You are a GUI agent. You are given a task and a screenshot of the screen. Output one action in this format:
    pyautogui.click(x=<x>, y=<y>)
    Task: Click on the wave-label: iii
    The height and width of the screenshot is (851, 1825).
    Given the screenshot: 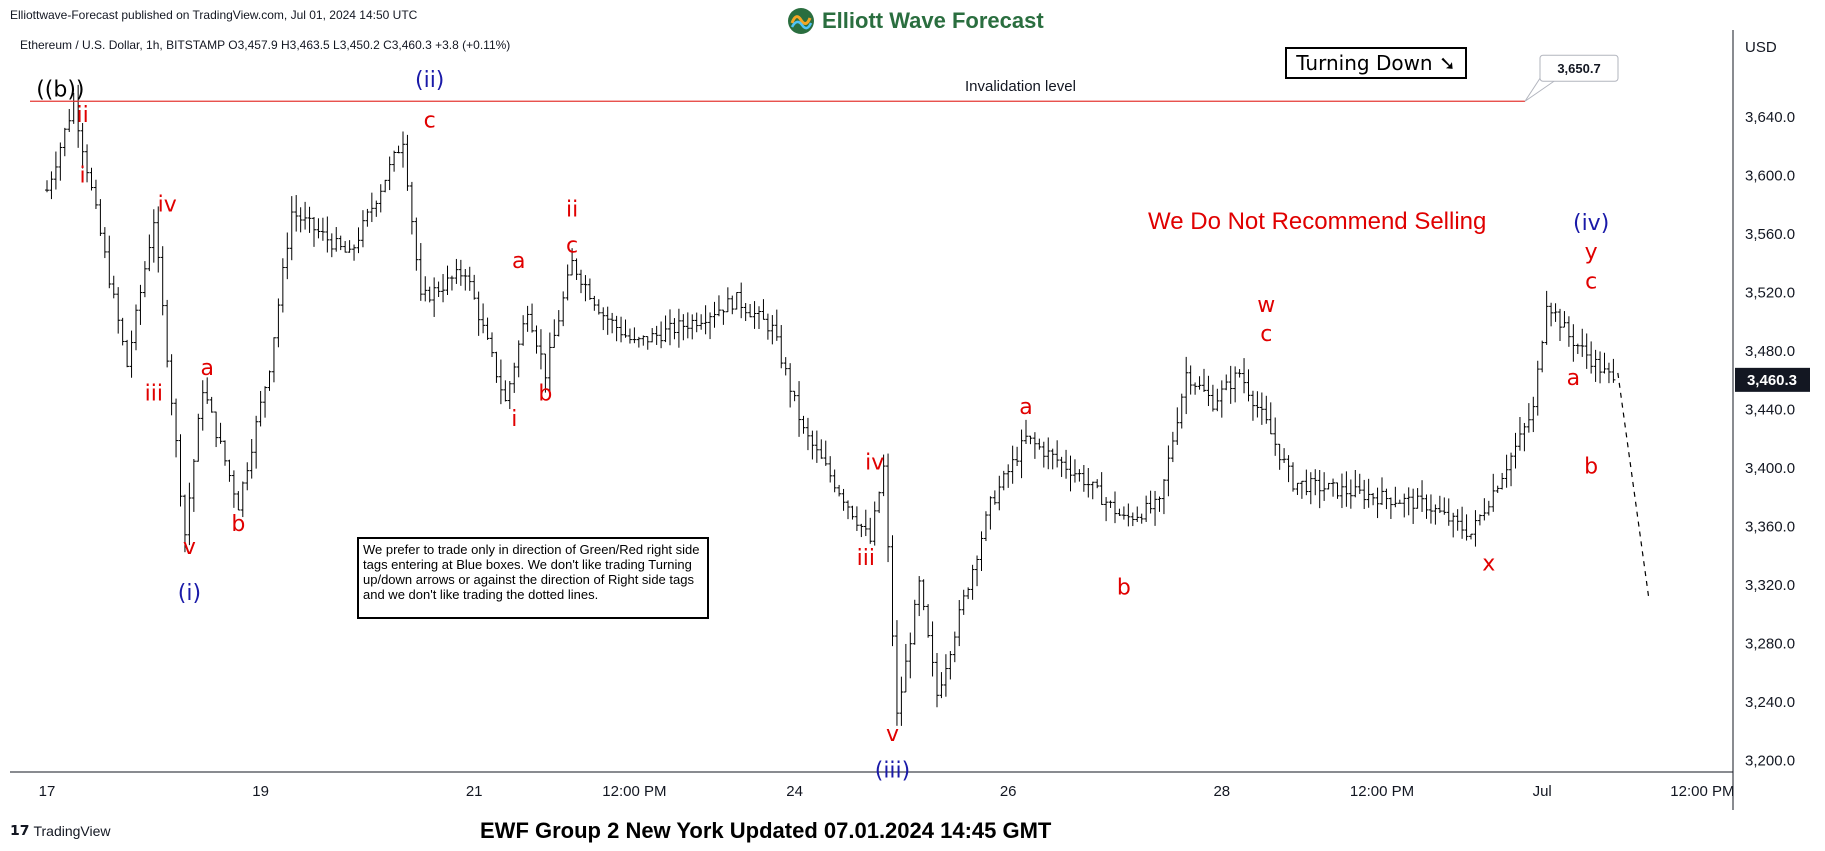 What is the action you would take?
    pyautogui.click(x=154, y=393)
    